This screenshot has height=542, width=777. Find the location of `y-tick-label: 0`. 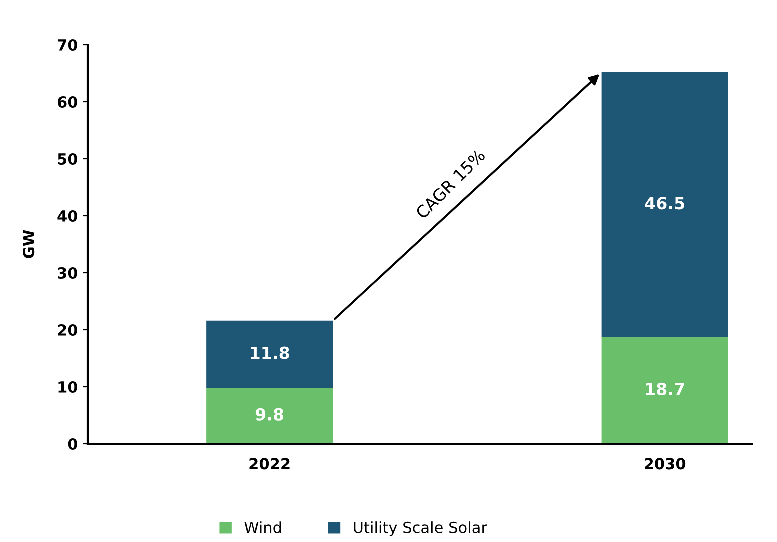

y-tick-label: 0 is located at coordinates (73, 444).